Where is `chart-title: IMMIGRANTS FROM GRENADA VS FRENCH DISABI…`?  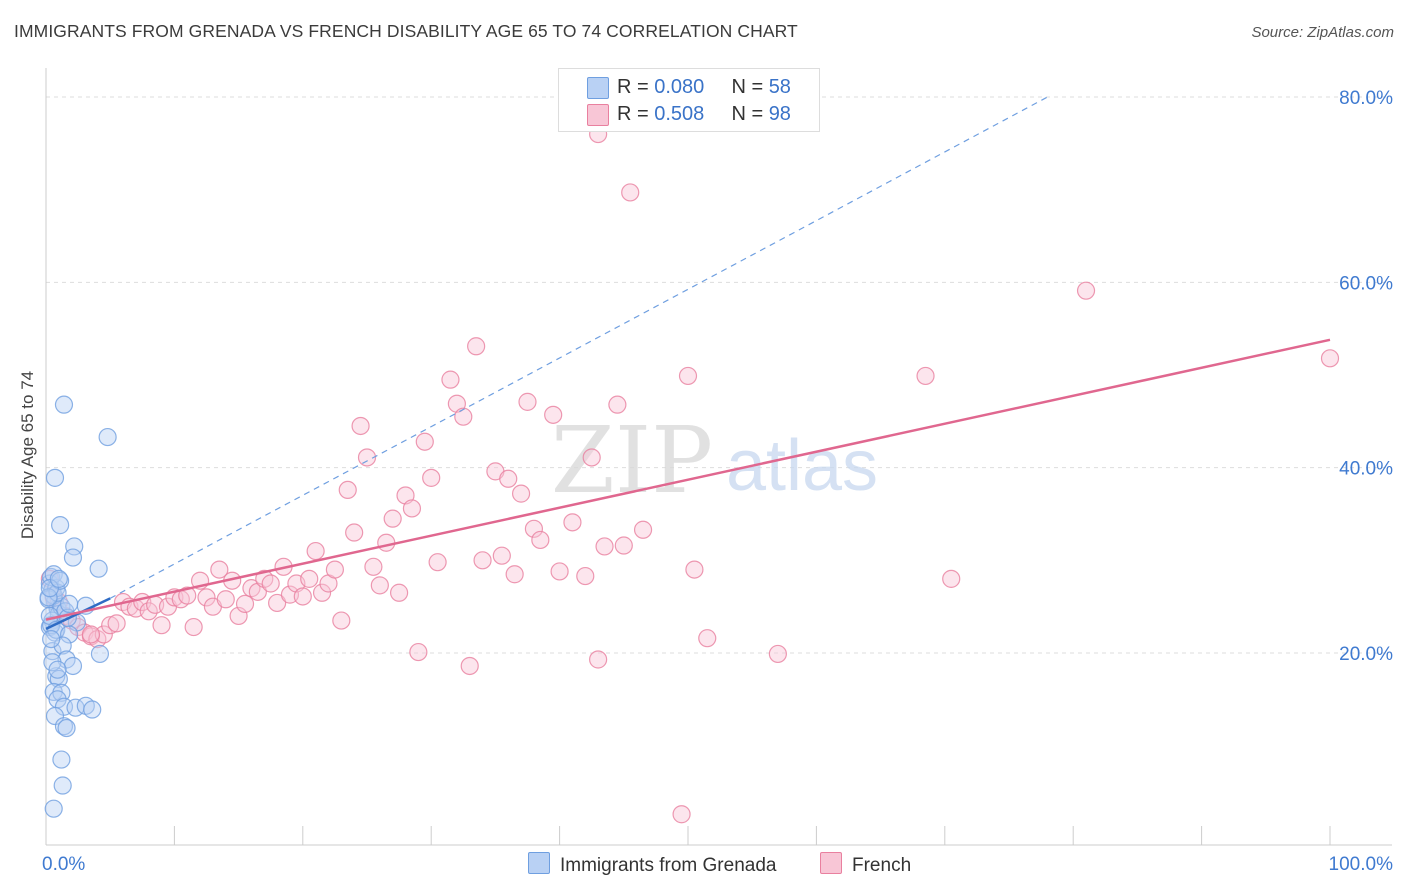 chart-title: IMMIGRANTS FROM GRENADA VS FRENCH DISABI… is located at coordinates (406, 31).